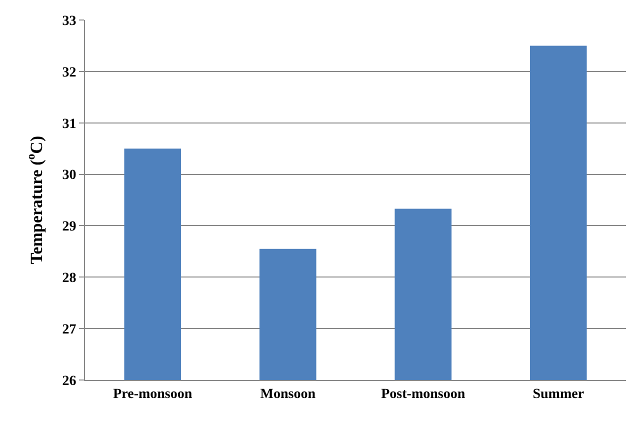 The height and width of the screenshot is (428, 641). I want to click on y-tick-label: 27, so click(69, 330).